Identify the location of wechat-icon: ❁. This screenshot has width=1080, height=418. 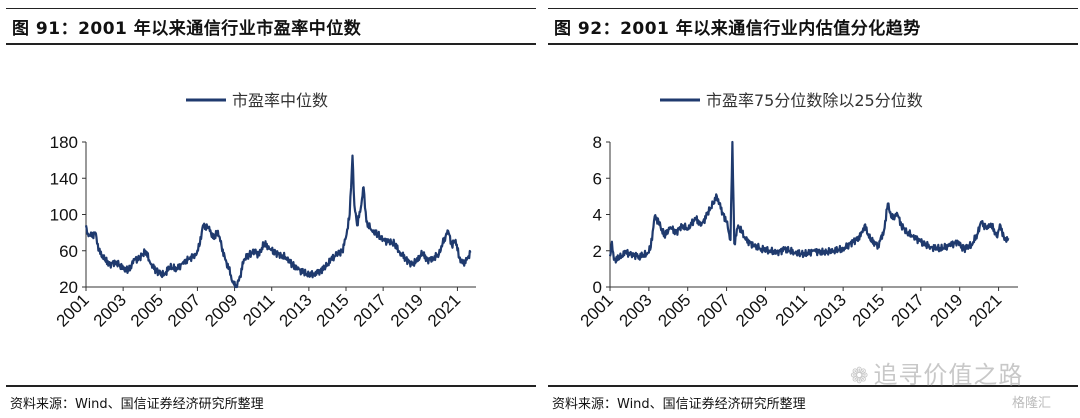
(860, 376).